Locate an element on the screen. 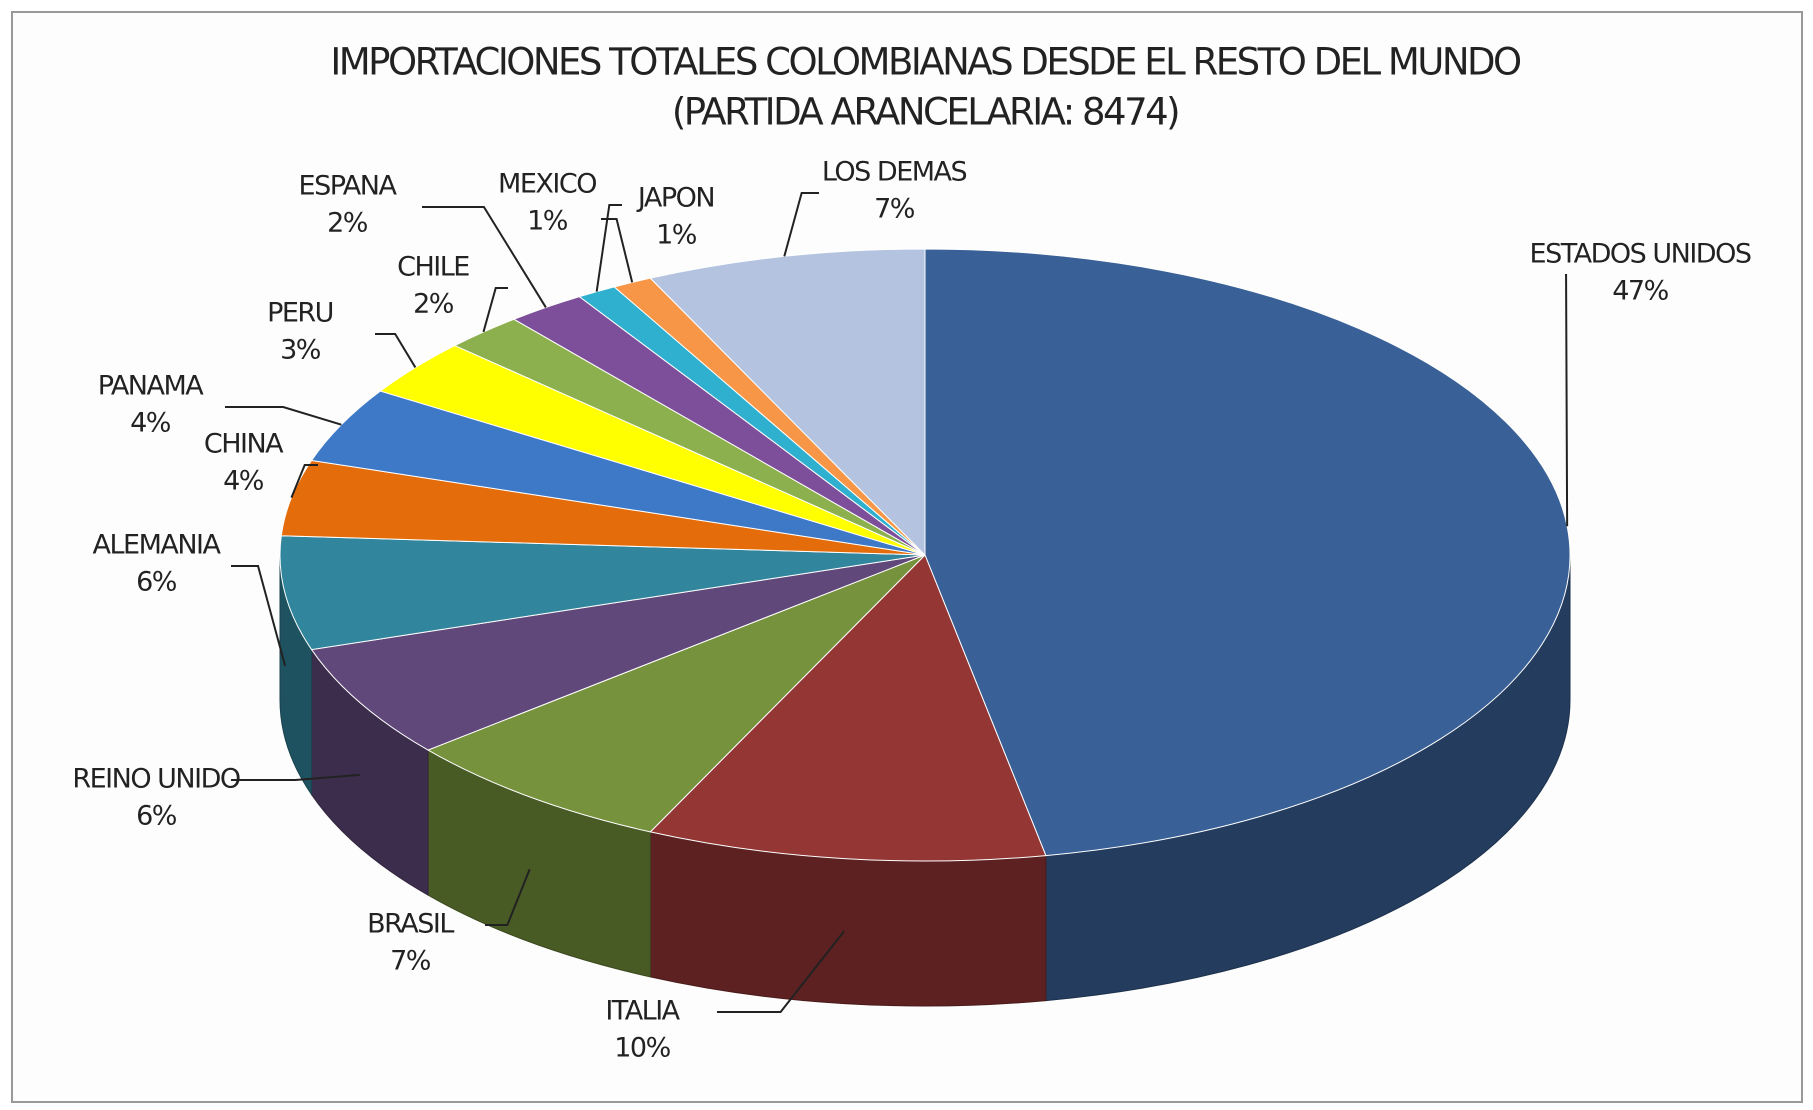  category-label: ALEMANIA is located at coordinates (157, 545).